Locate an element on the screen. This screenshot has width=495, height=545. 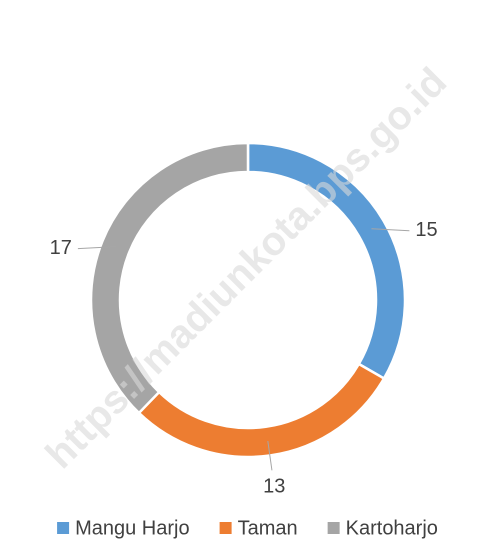
legend: Mangu Harjo Taman Kartoharjo is located at coordinates (247, 528).